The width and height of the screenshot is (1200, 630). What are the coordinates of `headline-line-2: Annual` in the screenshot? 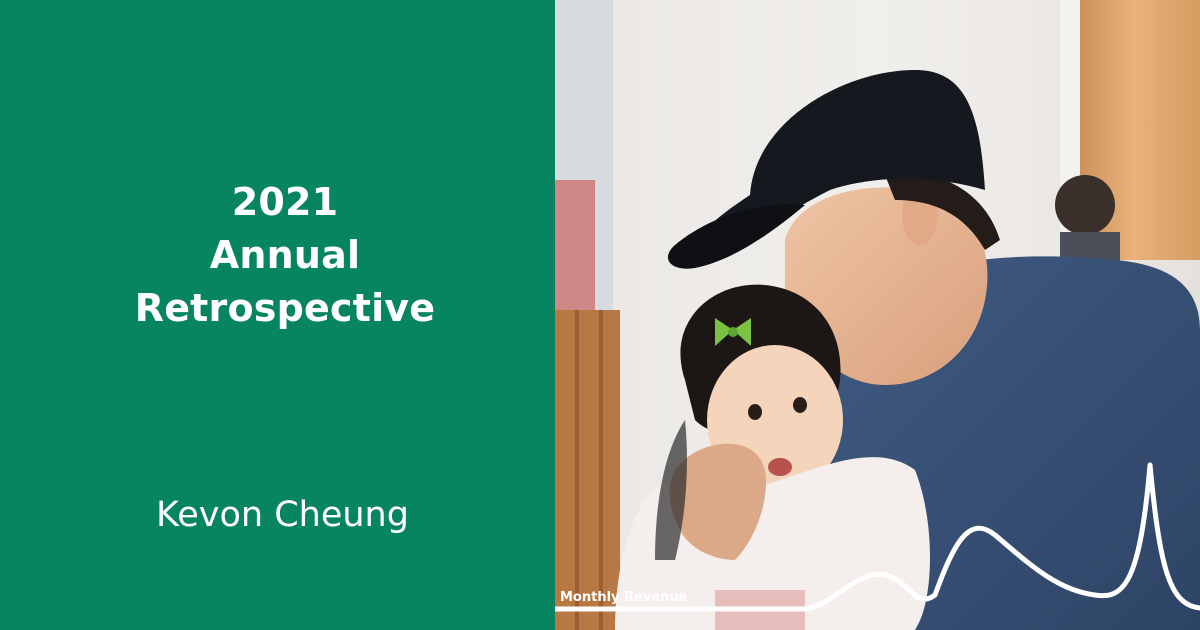 It's located at (285, 255).